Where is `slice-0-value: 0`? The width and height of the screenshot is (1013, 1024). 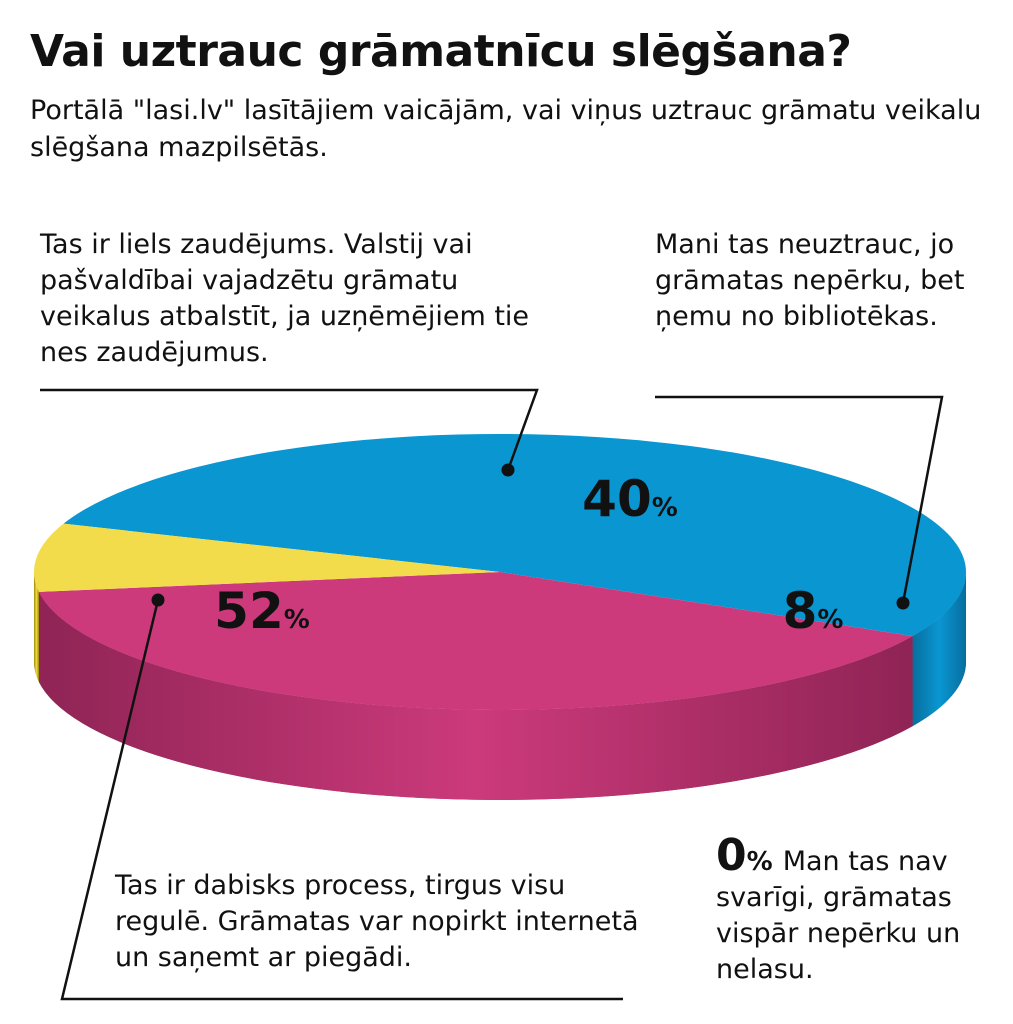 slice-0-value: 0 is located at coordinates (731, 855).